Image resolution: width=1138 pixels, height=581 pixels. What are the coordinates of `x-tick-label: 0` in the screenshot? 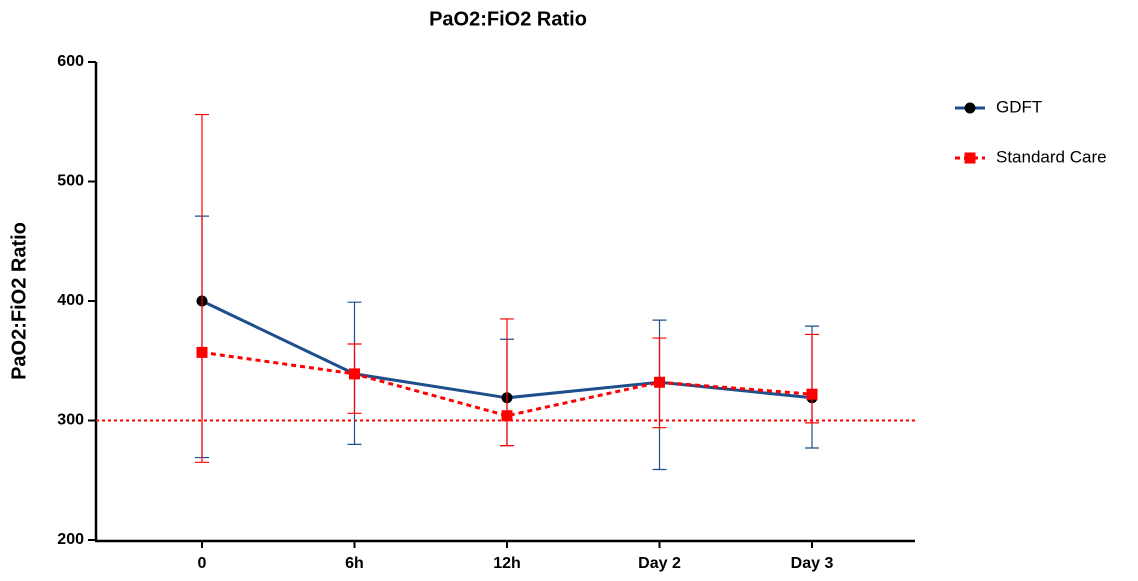 It's located at (202, 563).